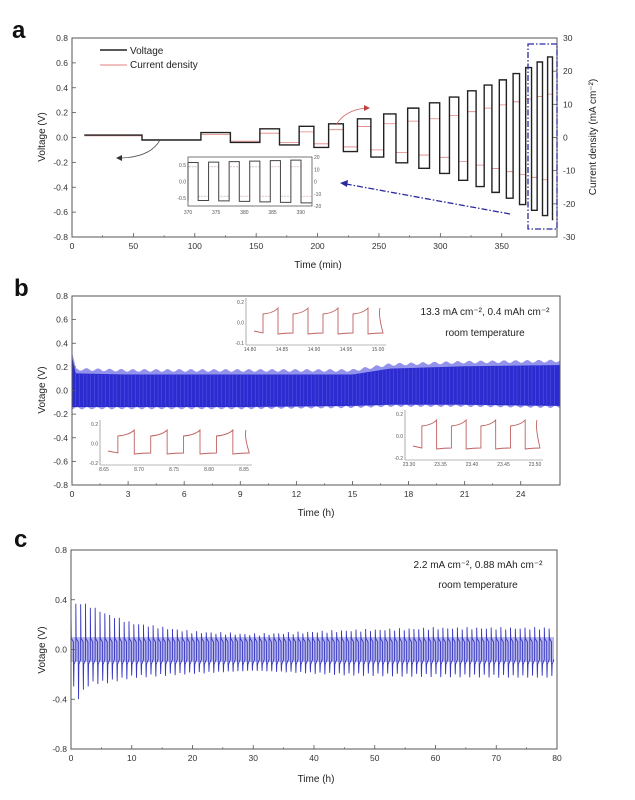 The height and width of the screenshot is (800, 635). Describe the element at coordinates (250, 350) in the screenshot. I see `inset-x-tick-label: 14.80` at that location.